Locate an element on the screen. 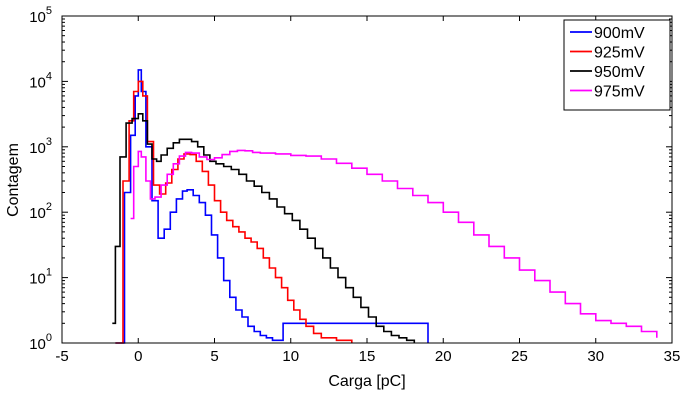 This screenshot has width=686, height=397. x-tick-label: -5 is located at coordinates (61, 356).